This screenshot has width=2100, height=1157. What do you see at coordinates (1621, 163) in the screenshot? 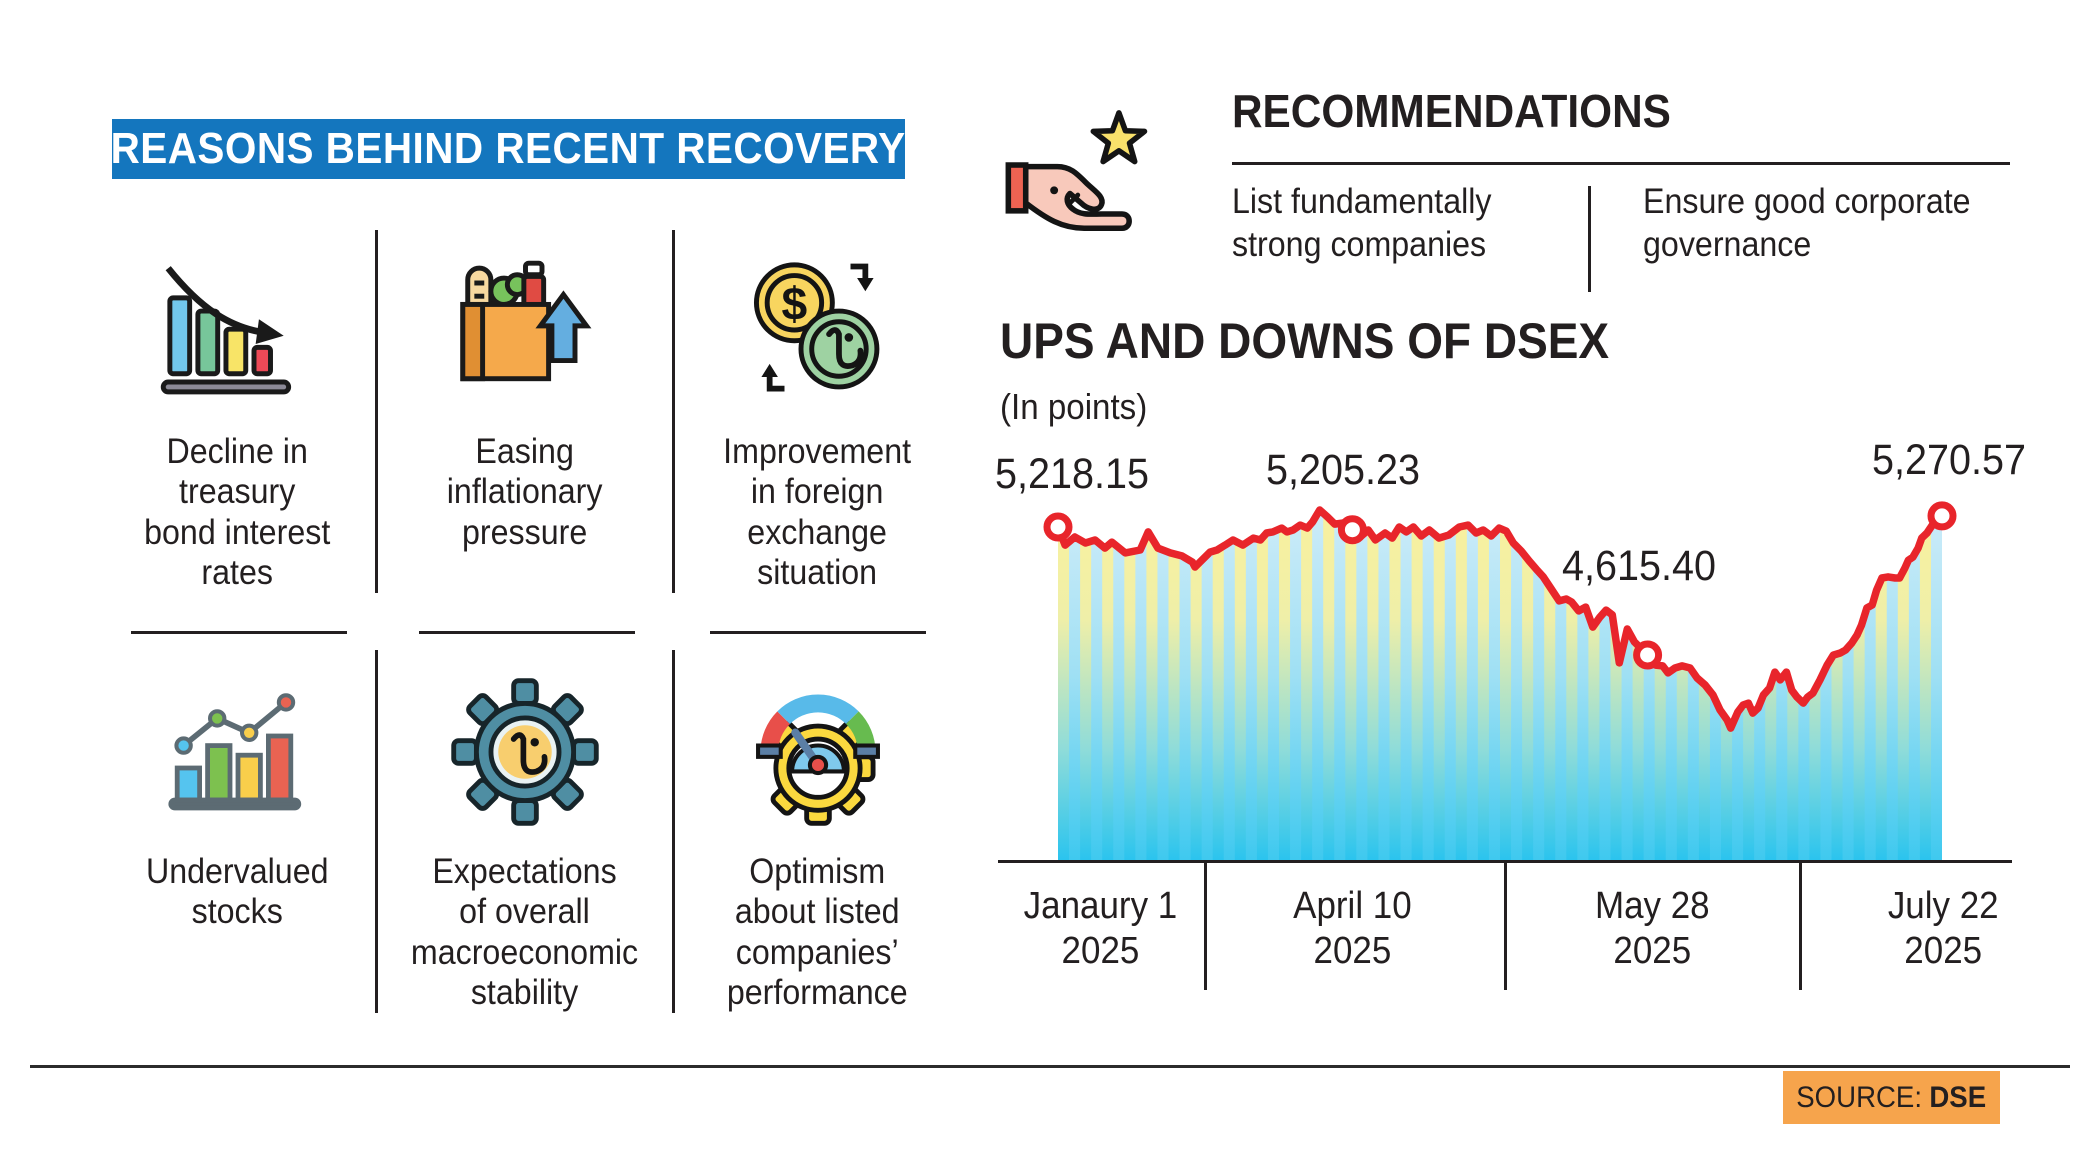
I see `recommendations-underline` at bounding box center [1621, 163].